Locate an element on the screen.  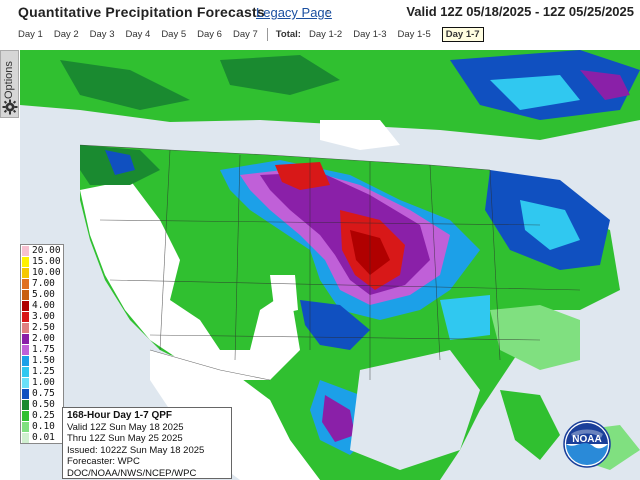
legend-row: 5.00 is located at coordinates (42, 294).